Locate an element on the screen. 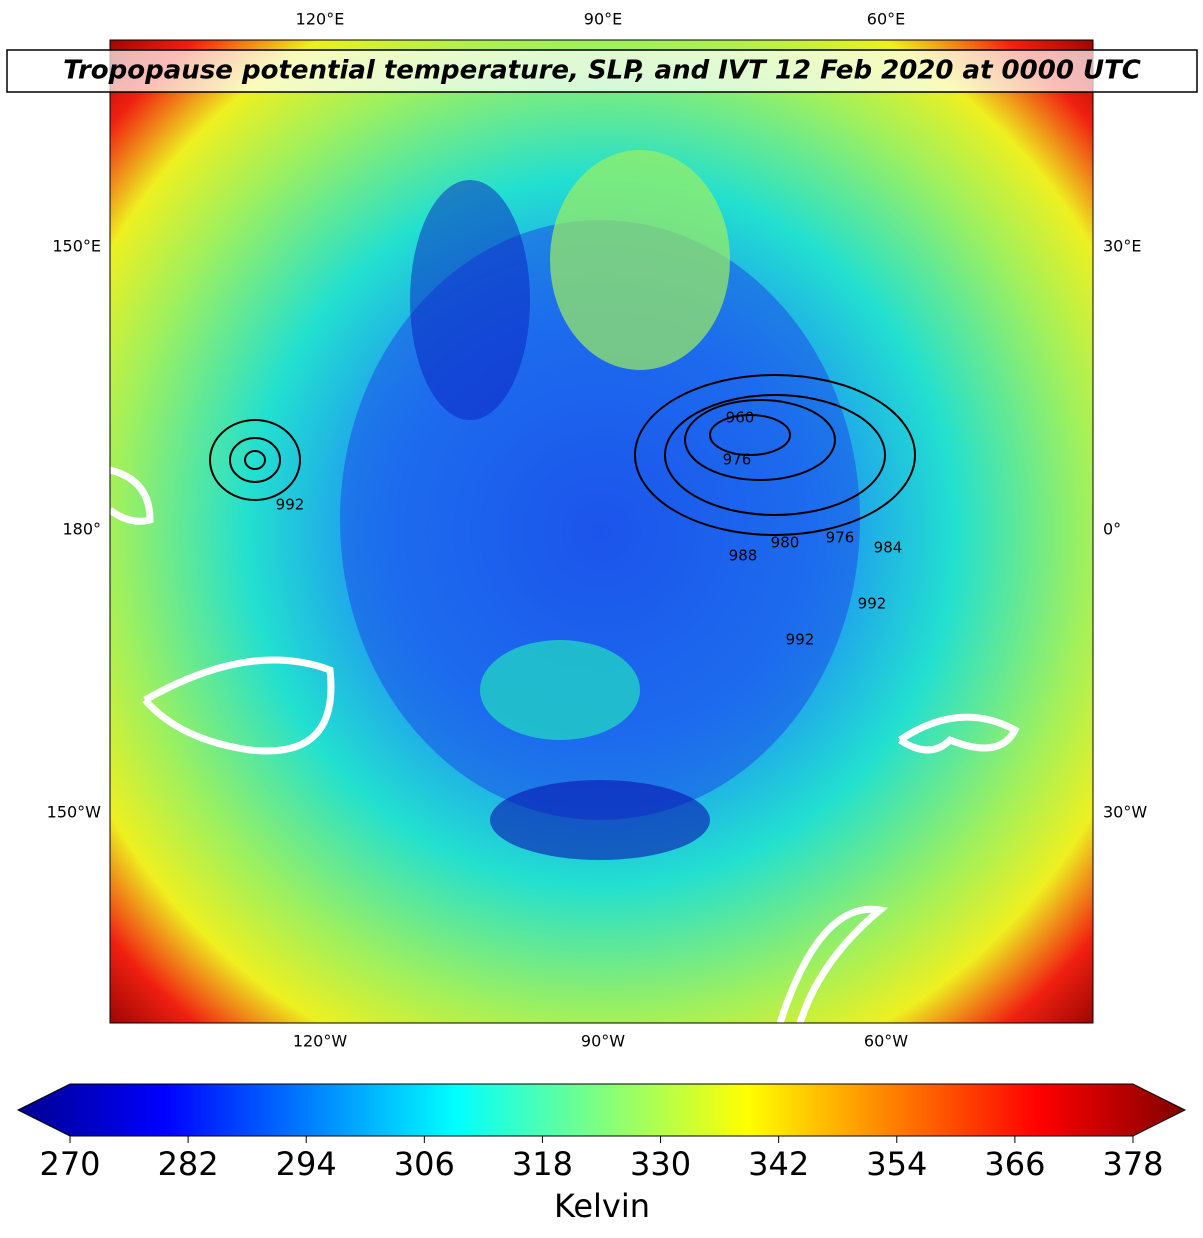 This screenshot has height=1238, width=1203. colorbar-tick-label: 318 is located at coordinates (542, 1164).